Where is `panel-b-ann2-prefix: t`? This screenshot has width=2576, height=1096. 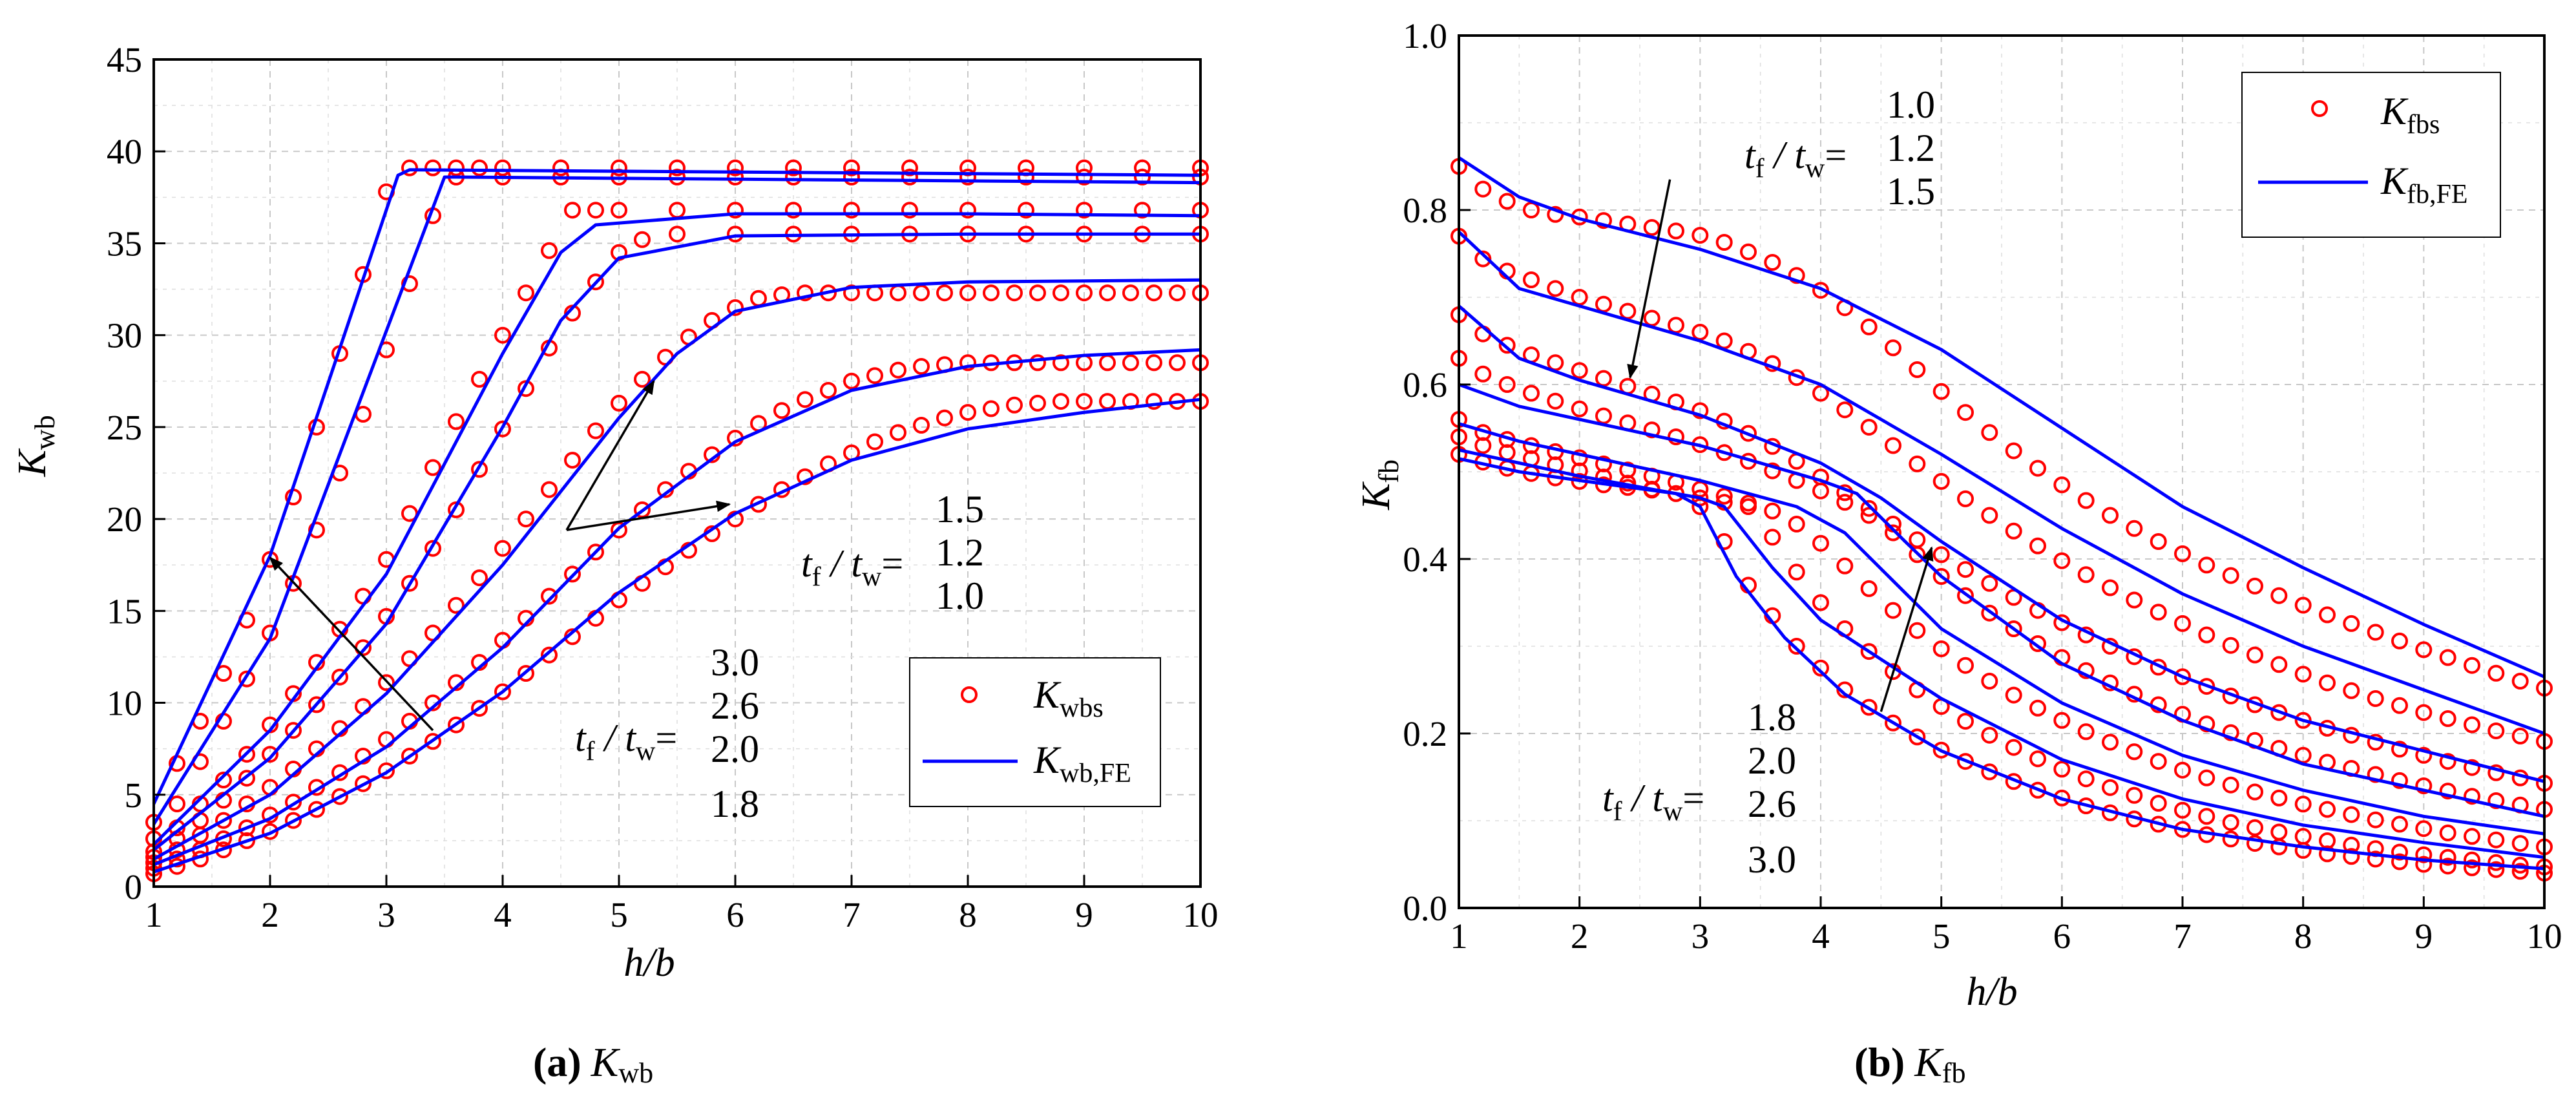
panel-b-ann2-prefix: t is located at coordinates (1608, 798).